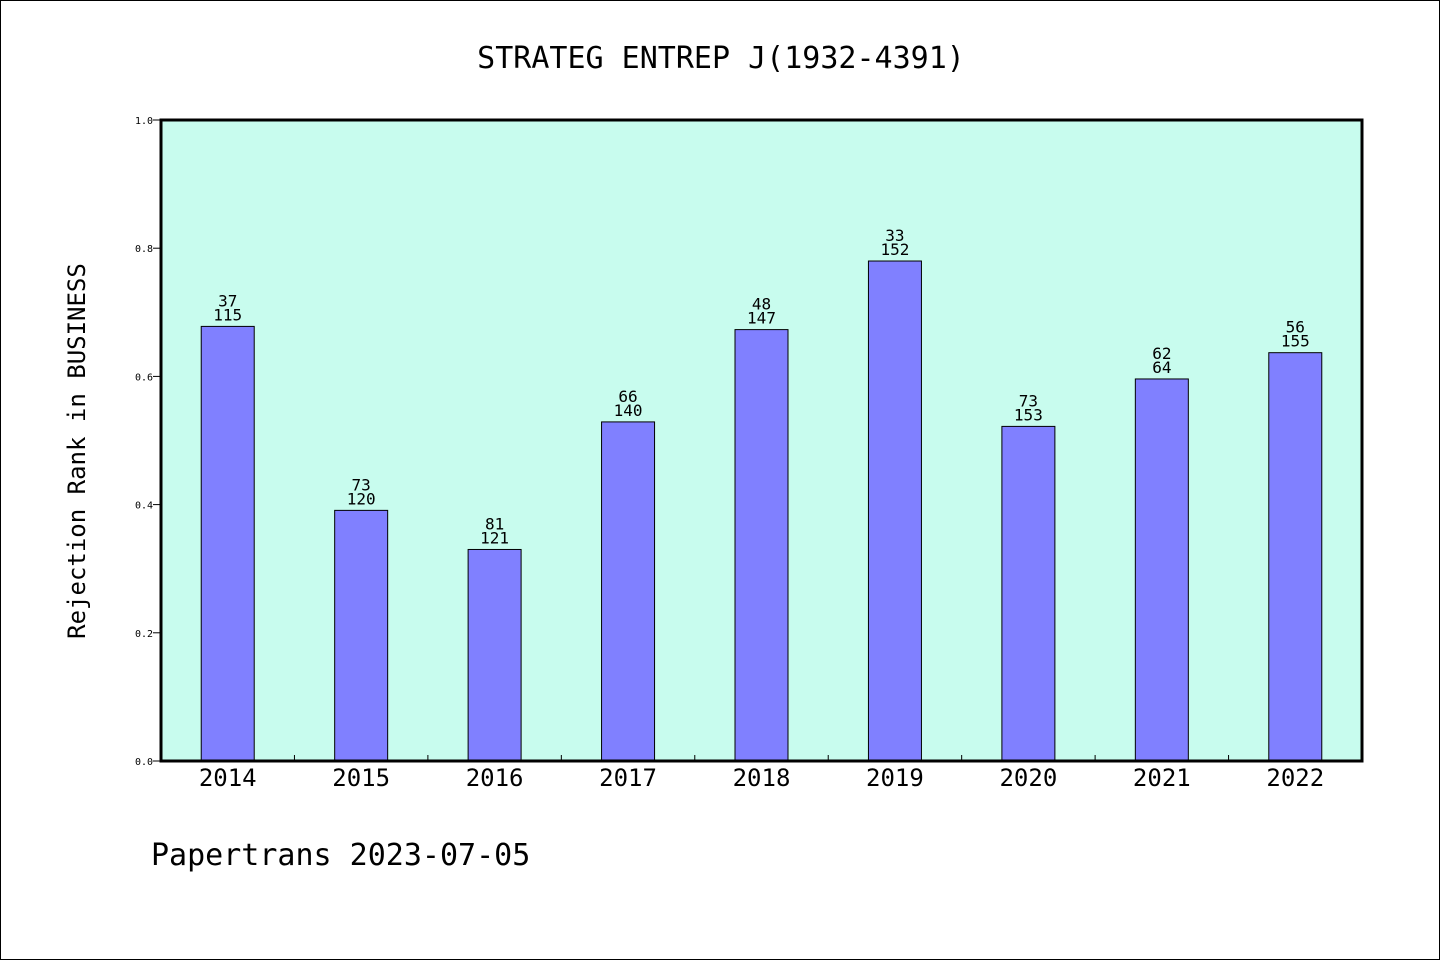  What do you see at coordinates (721, 58) in the screenshot?
I see `chart-title: STRATEG ENTREP J(1932-4391)` at bounding box center [721, 58].